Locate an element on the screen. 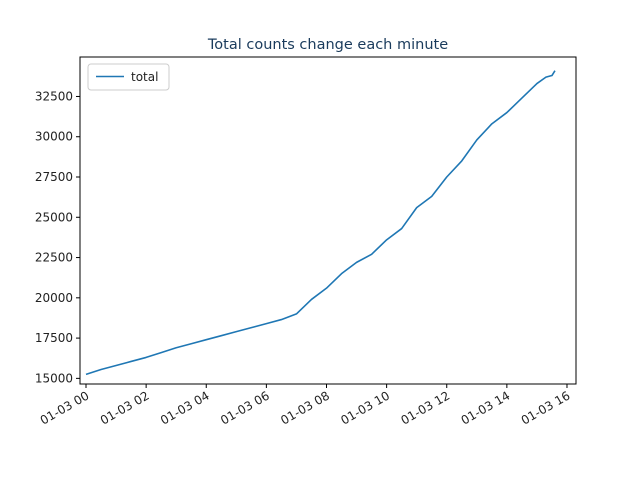 The image size is (640, 480). x-tick-label: 01-03 06 is located at coordinates (245, 407).